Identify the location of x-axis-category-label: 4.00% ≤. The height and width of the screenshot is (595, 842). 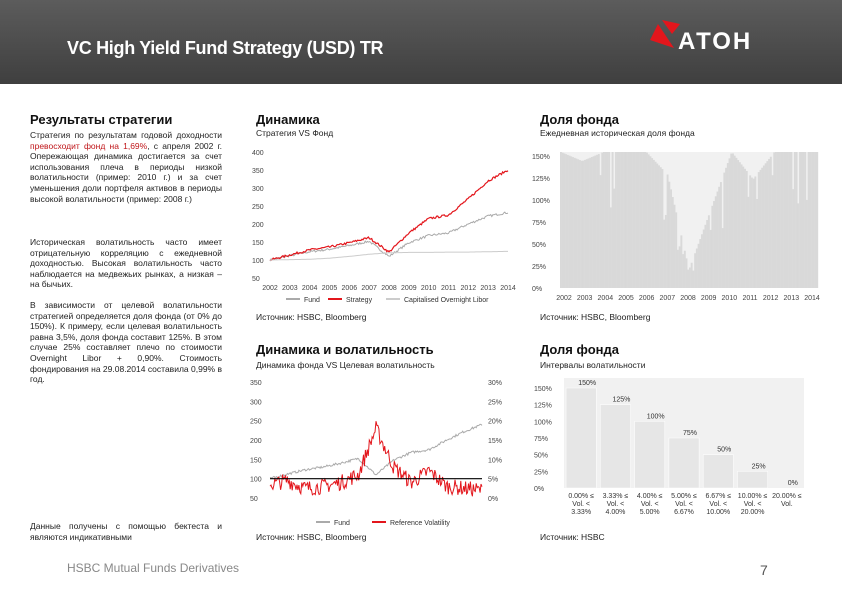
(650, 496).